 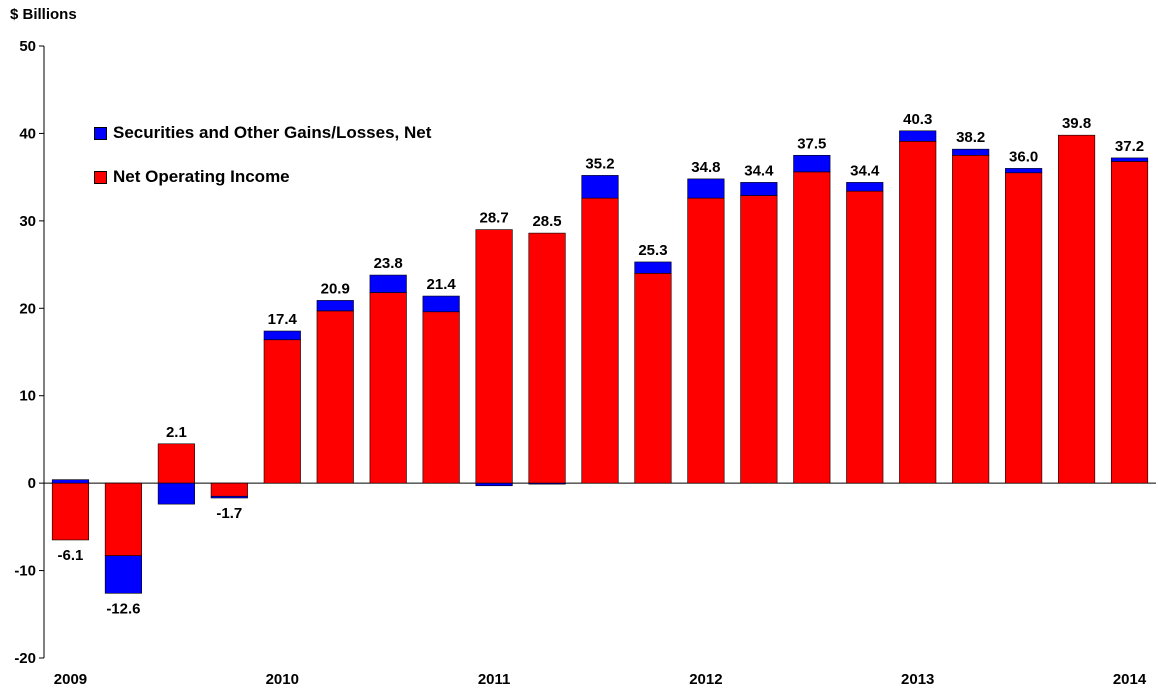 I want to click on x-tick-label: 2011, so click(x=494, y=679).